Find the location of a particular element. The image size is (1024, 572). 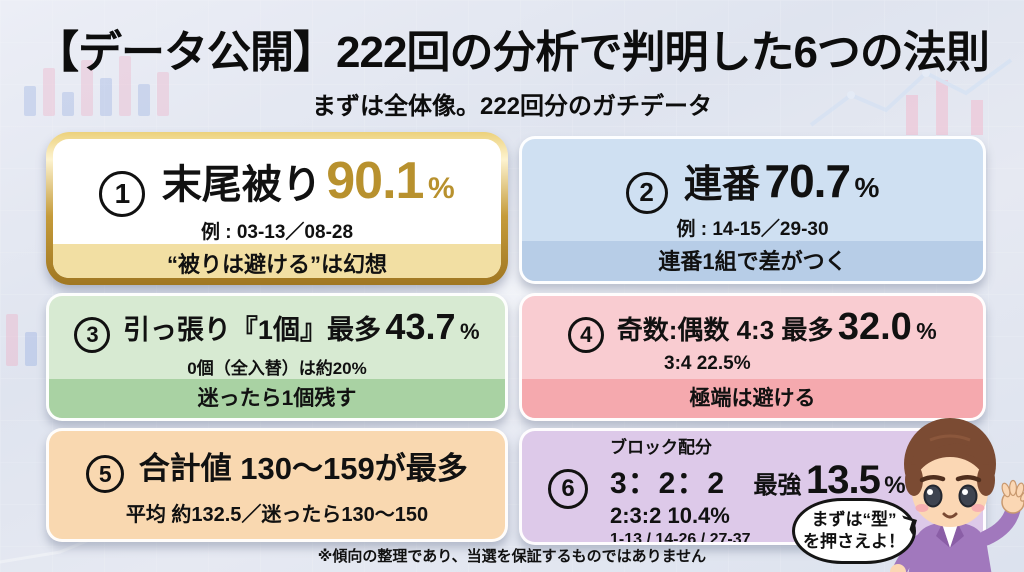

card4-headline: 4 奇数:偶数 4:3 最多 32.0 % is located at coordinates (752, 329).